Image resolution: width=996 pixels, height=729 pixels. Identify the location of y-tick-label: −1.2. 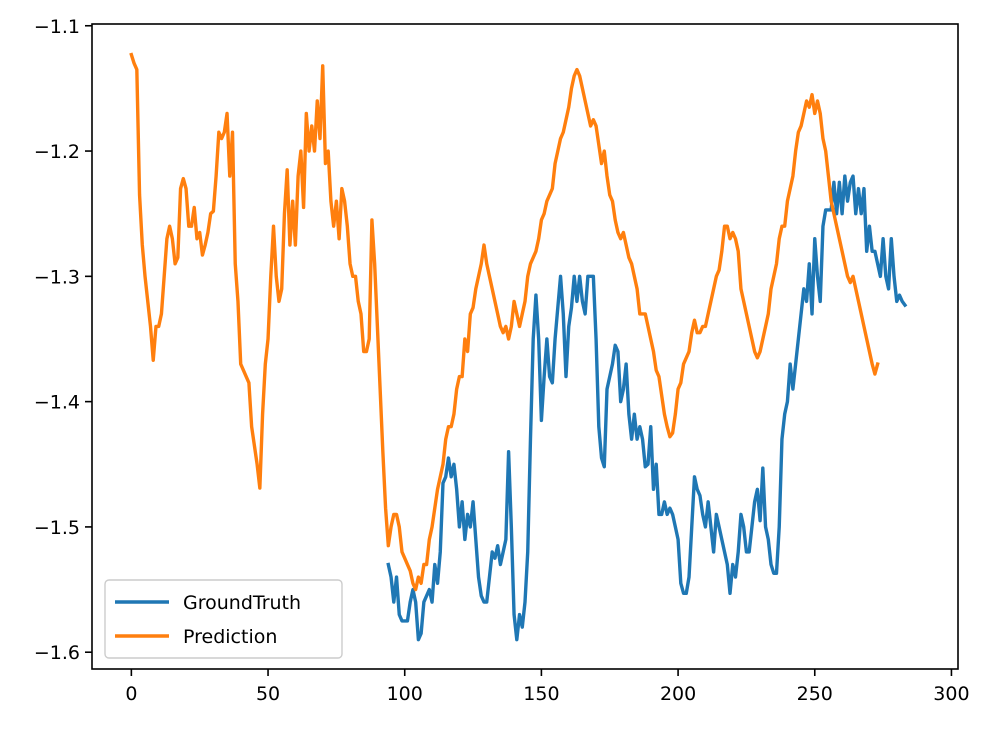
(57, 152).